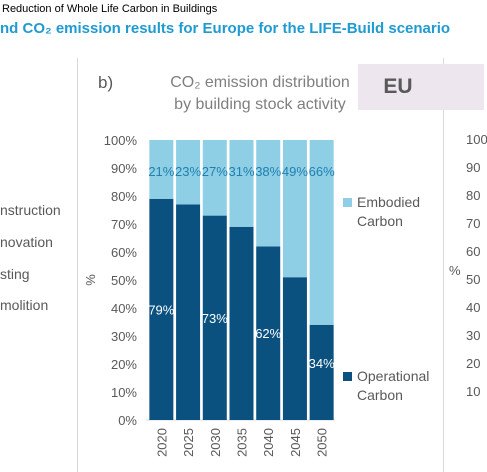  What do you see at coordinates (347, 376) in the screenshot?
I see `legend-swatch-operational` at bounding box center [347, 376].